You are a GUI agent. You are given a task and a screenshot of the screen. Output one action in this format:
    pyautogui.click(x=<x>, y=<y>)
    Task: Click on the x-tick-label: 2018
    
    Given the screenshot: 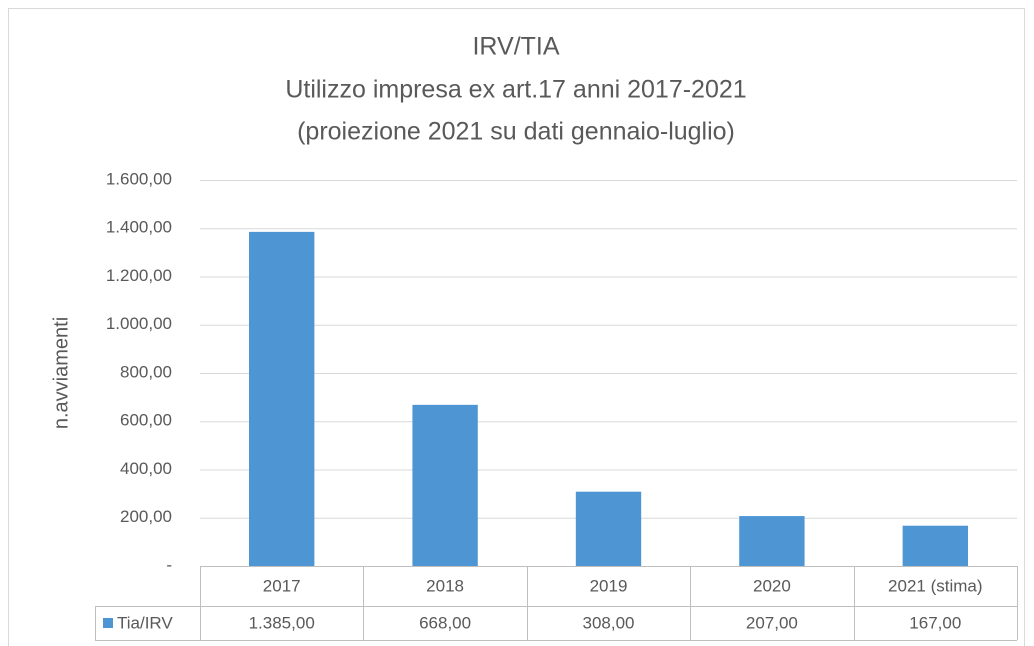 What is the action you would take?
    pyautogui.click(x=445, y=585)
    